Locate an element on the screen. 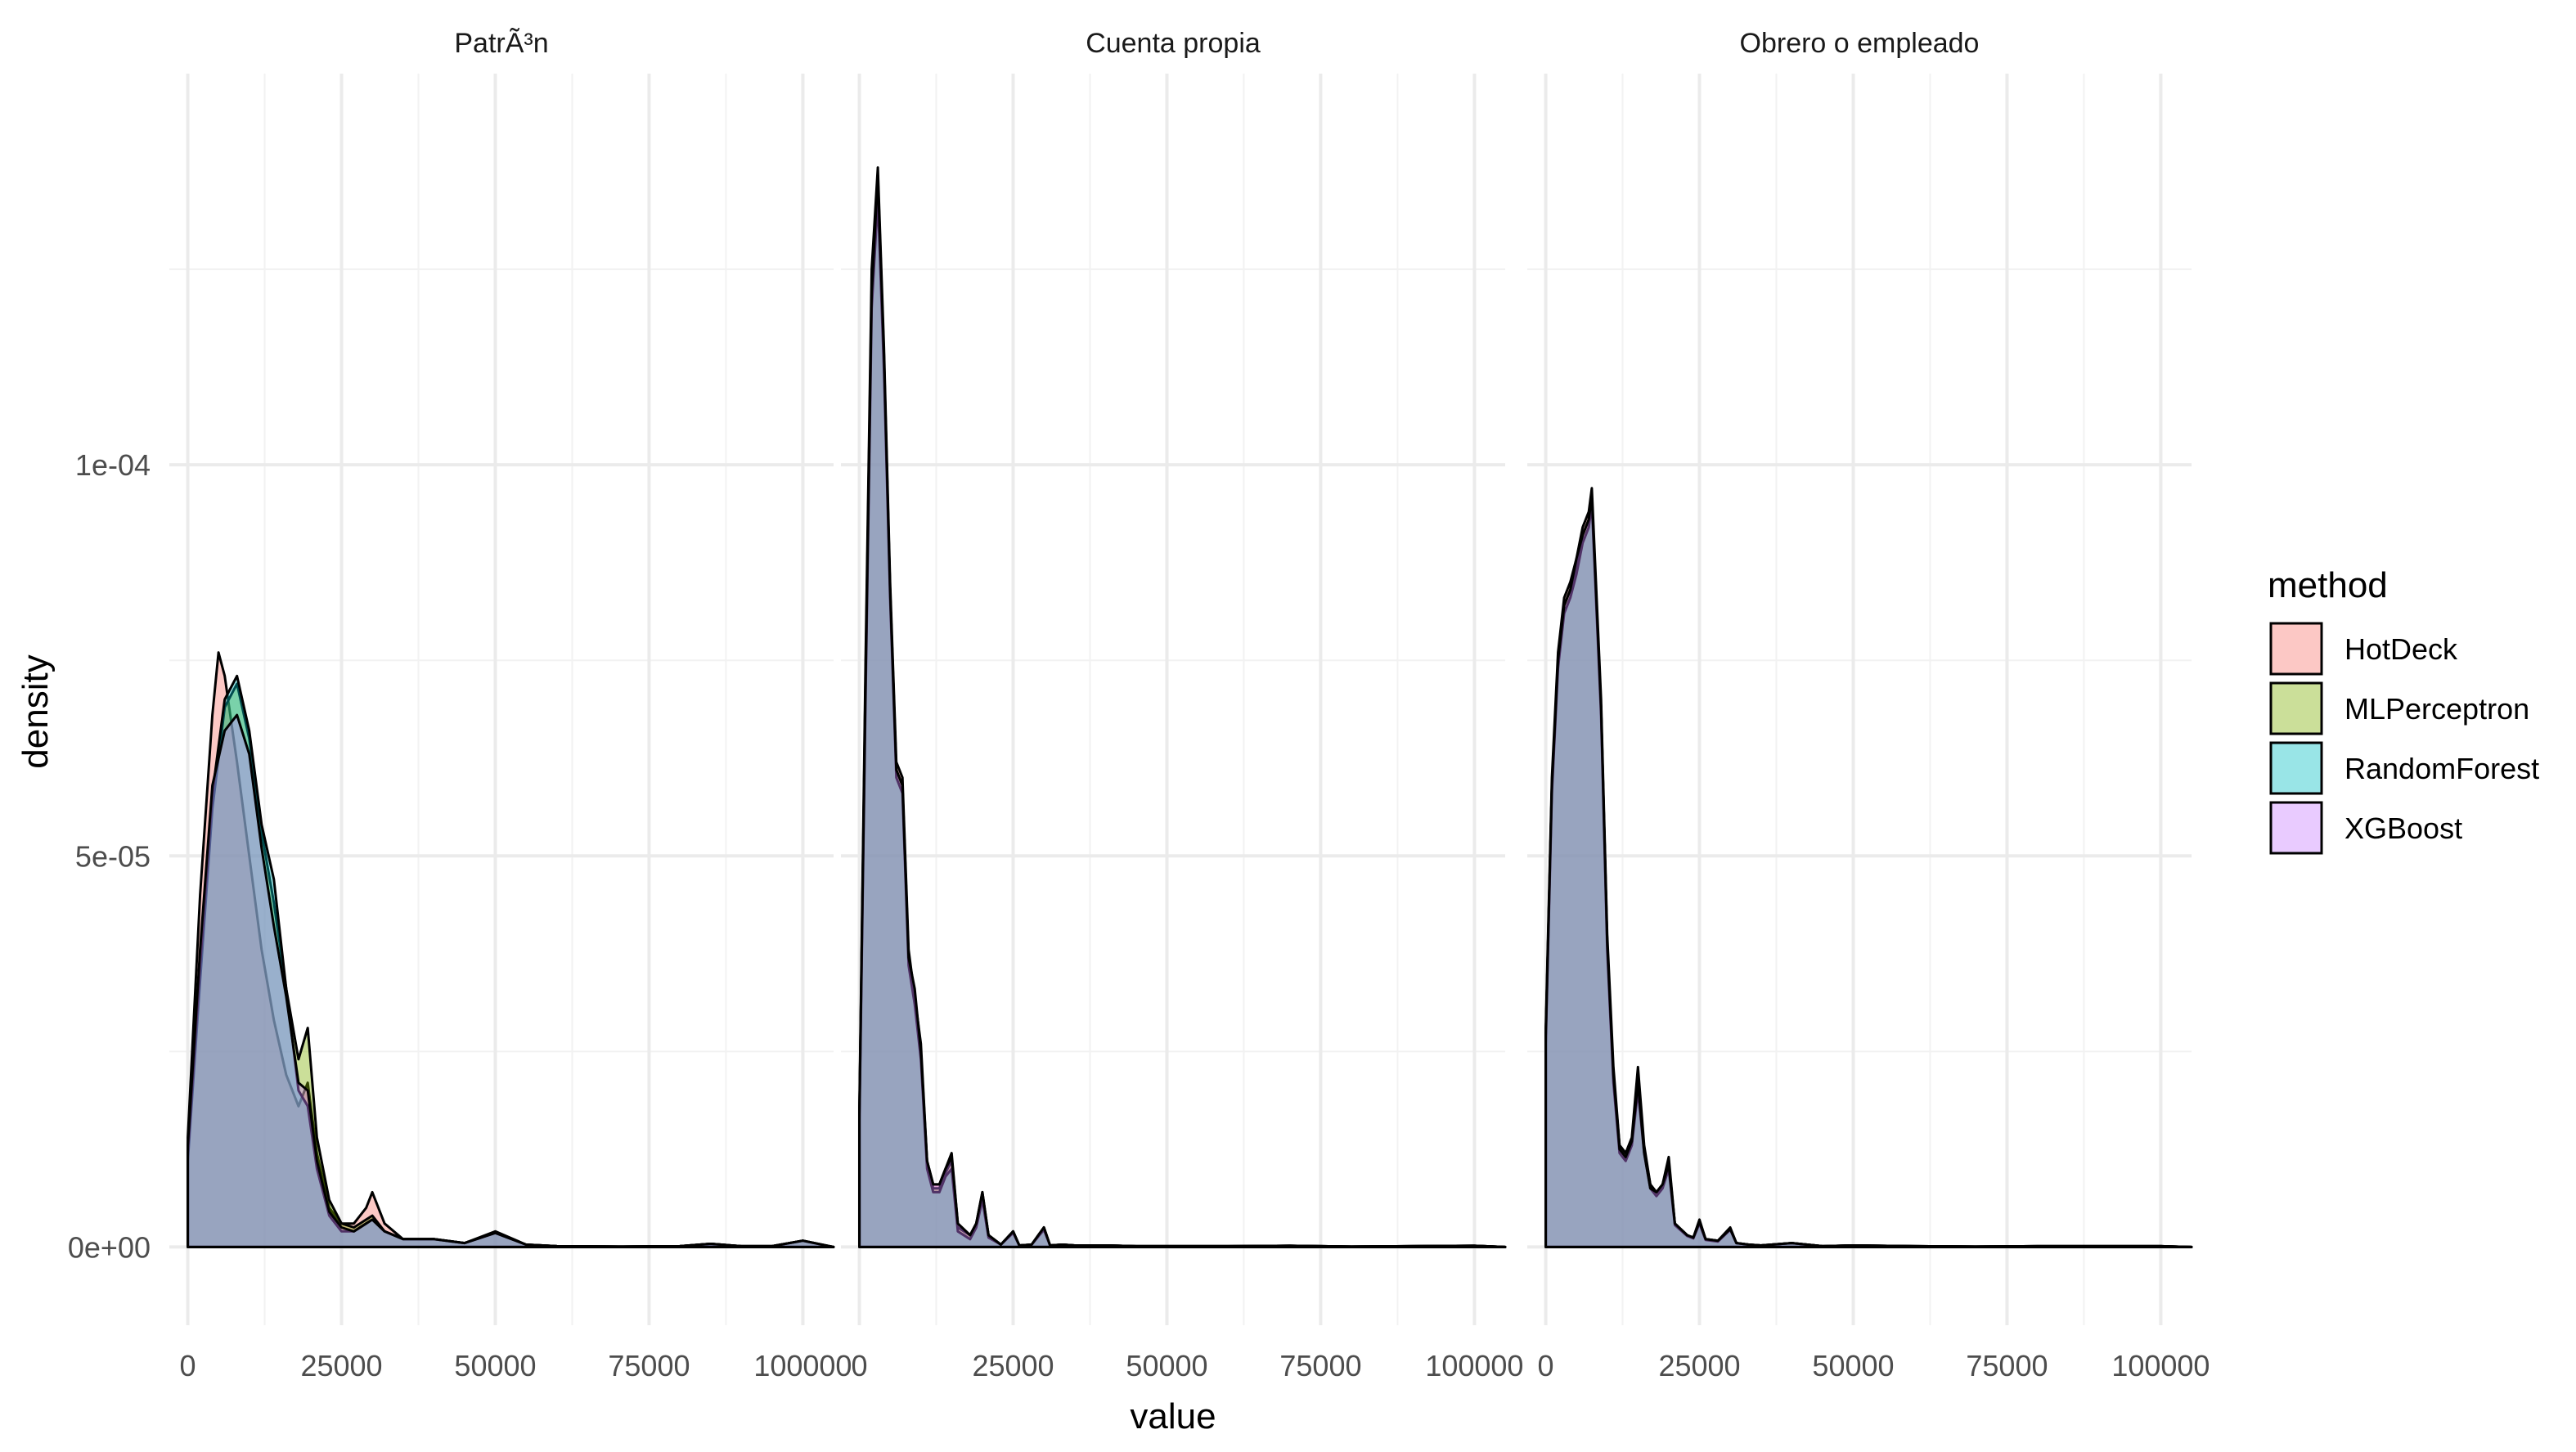 The image size is (2576, 1452). y-tick-label: 0e+00 is located at coordinates (109, 1247).